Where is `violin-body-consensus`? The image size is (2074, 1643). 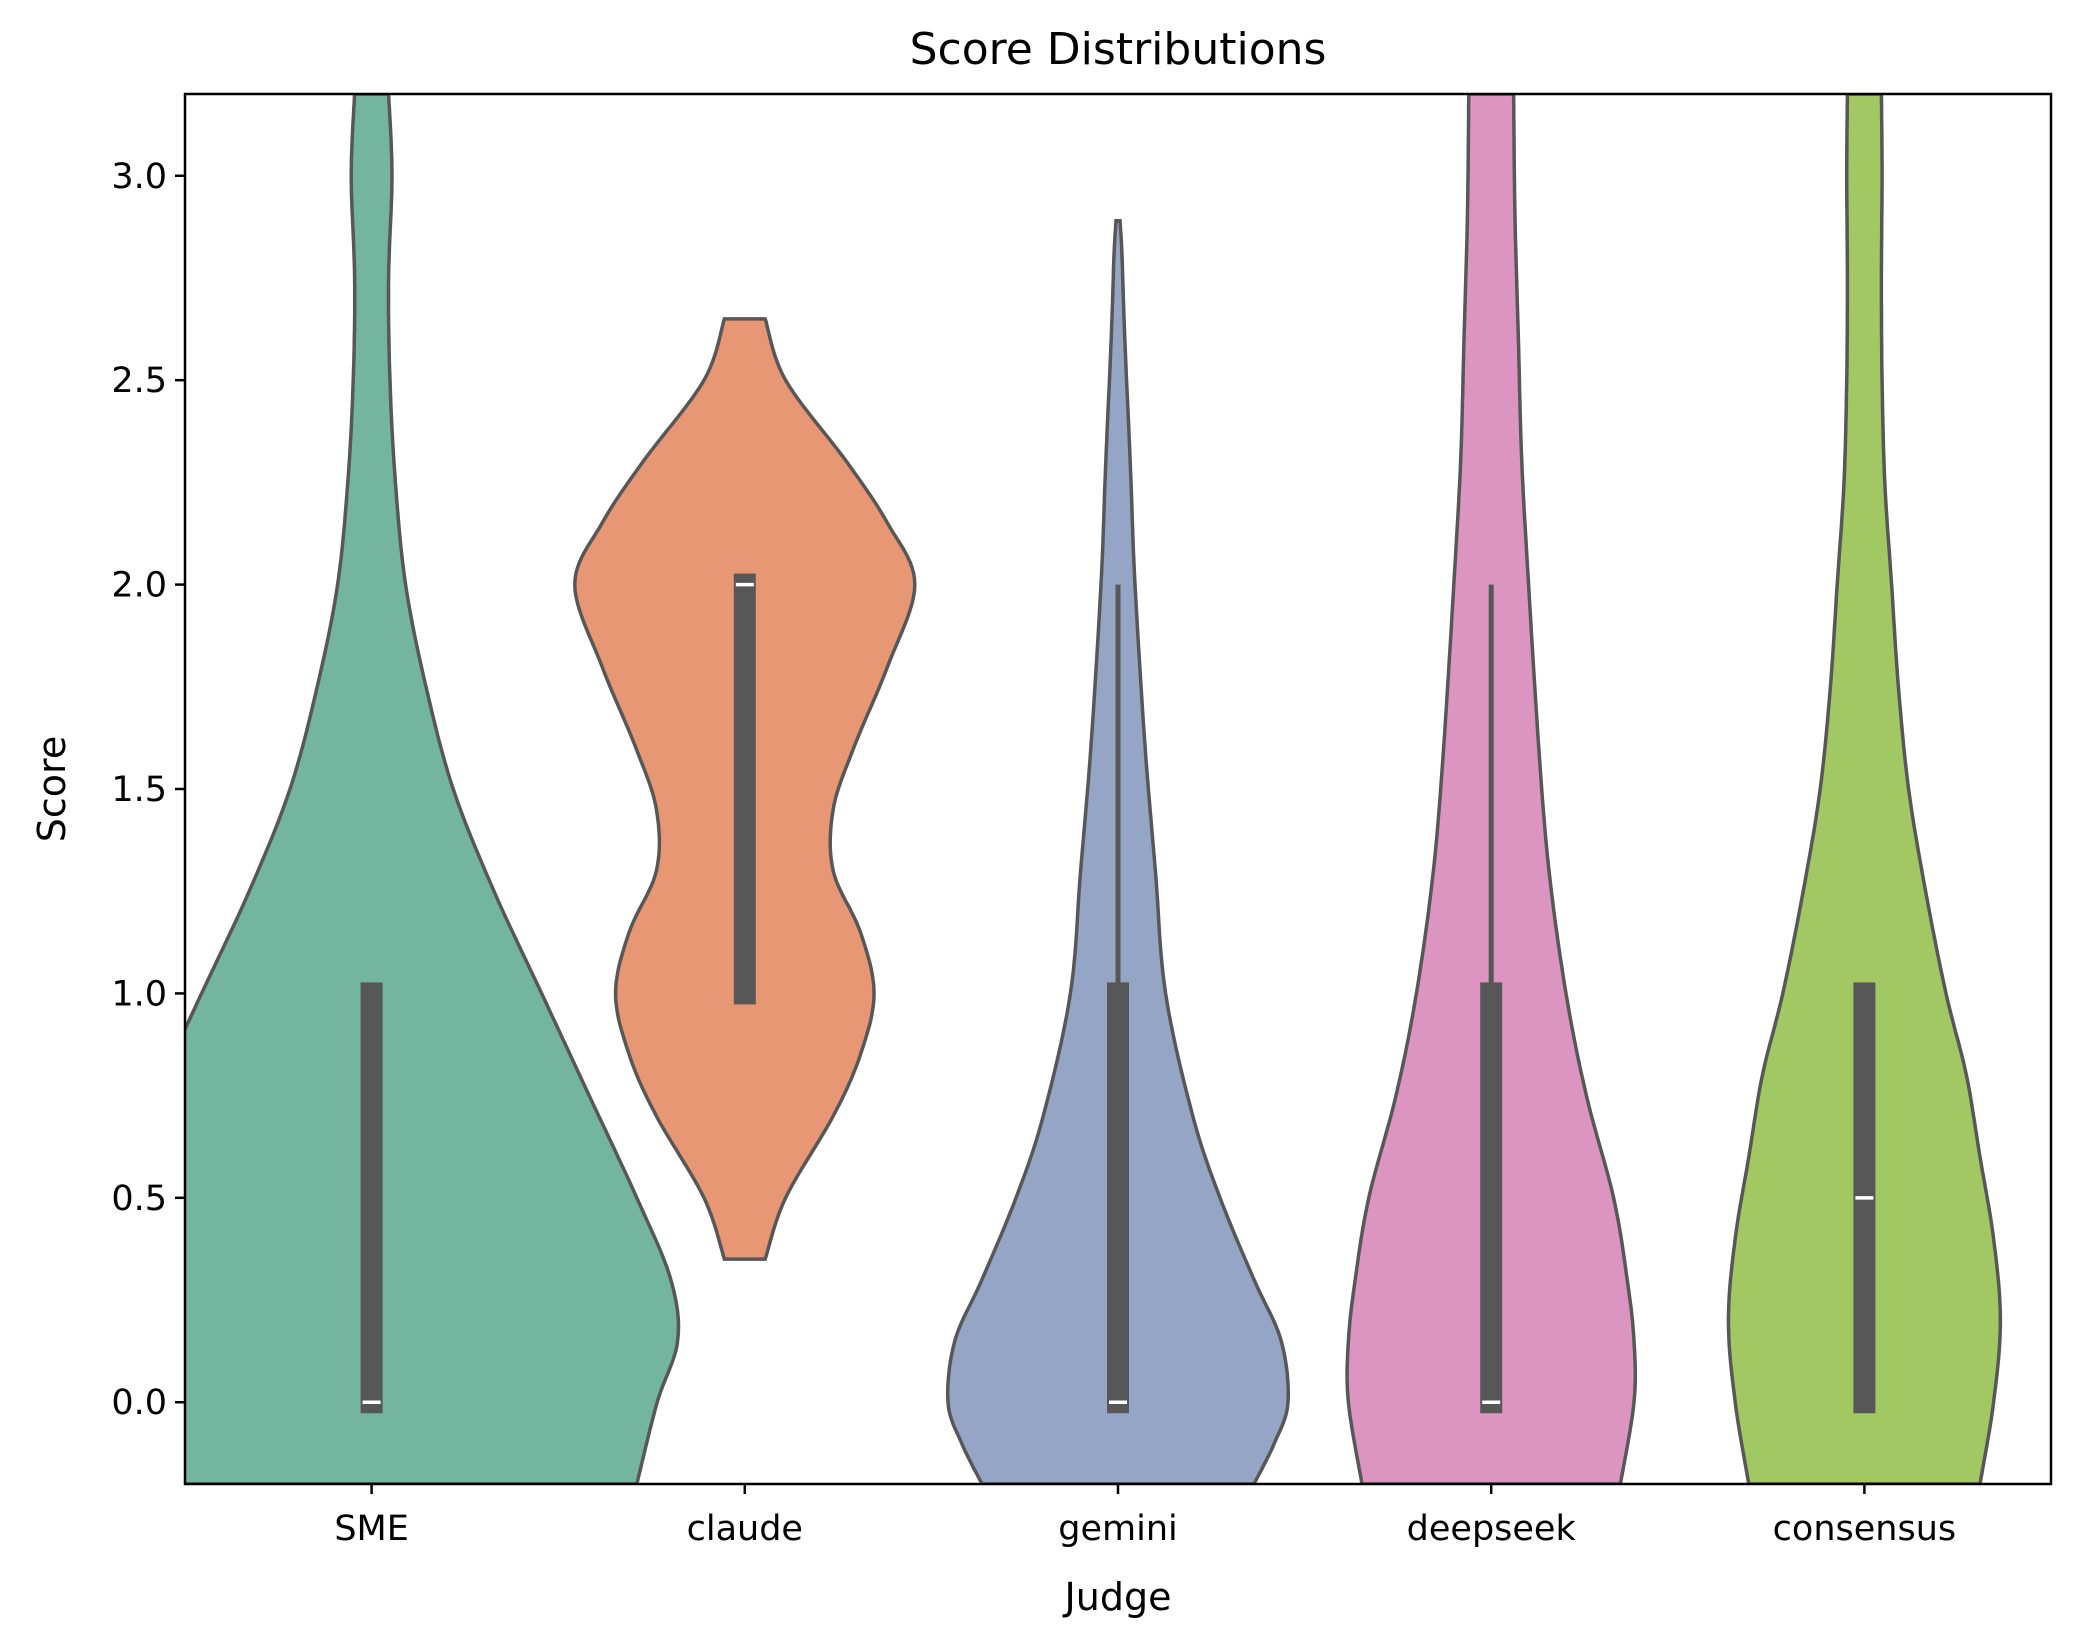 violin-body-consensus is located at coordinates (1864, 789).